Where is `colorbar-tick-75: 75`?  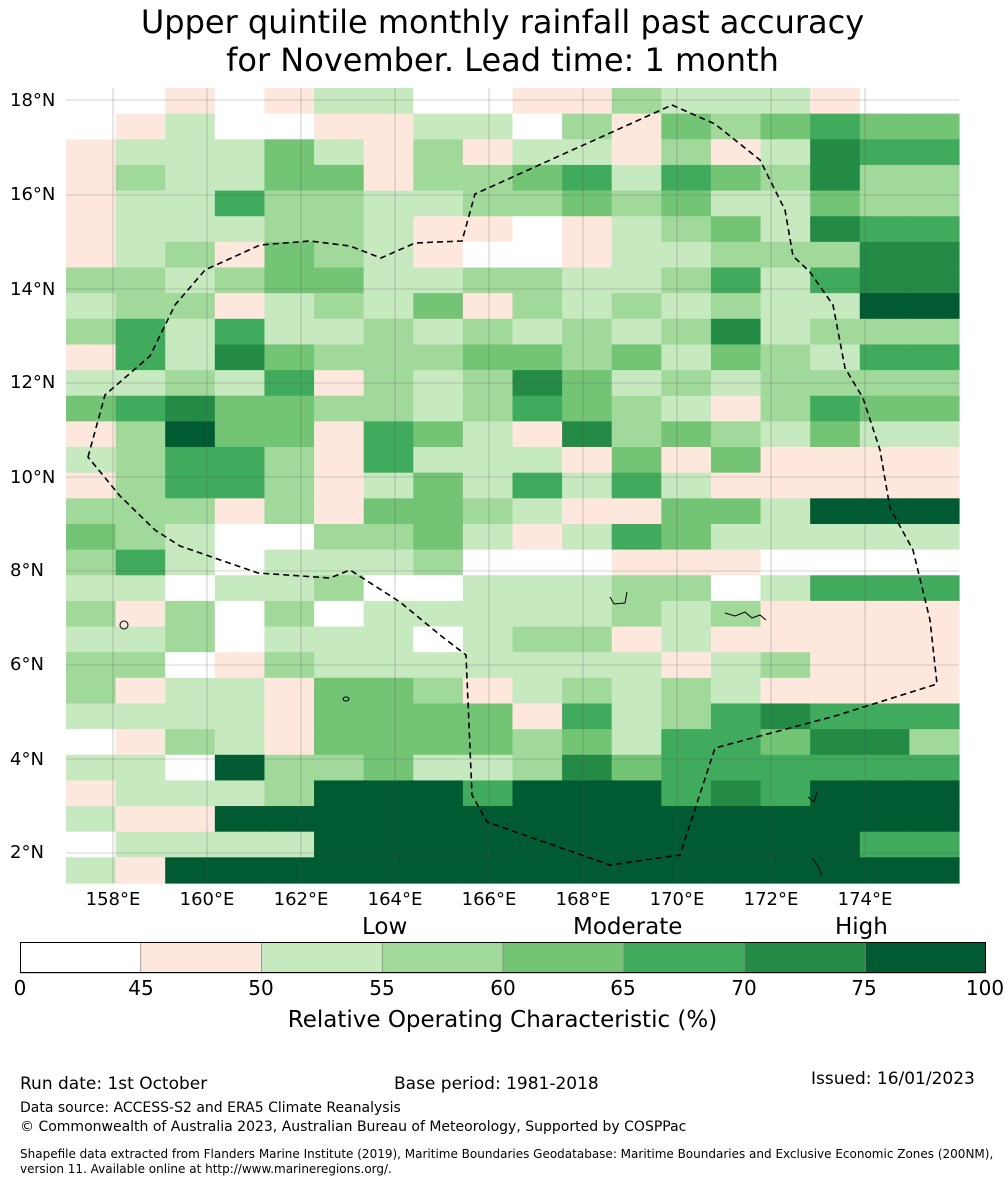
colorbar-tick-75: 75 is located at coordinates (864, 988).